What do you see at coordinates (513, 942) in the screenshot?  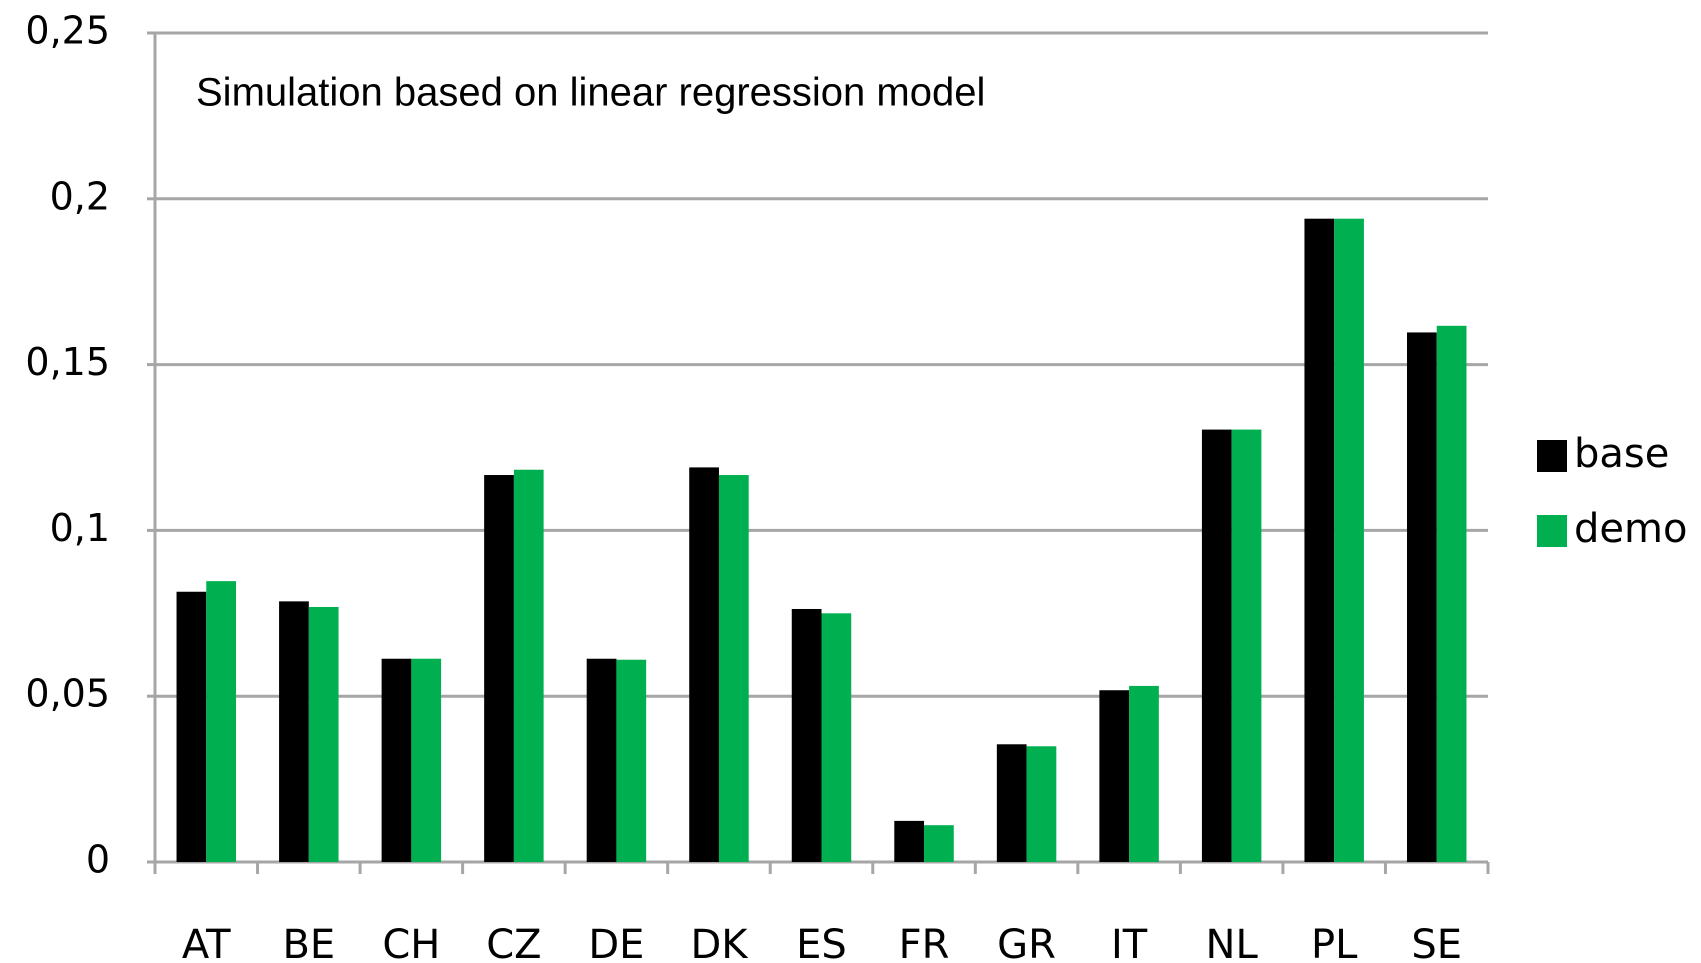 I see `x-tick-label: CZ` at bounding box center [513, 942].